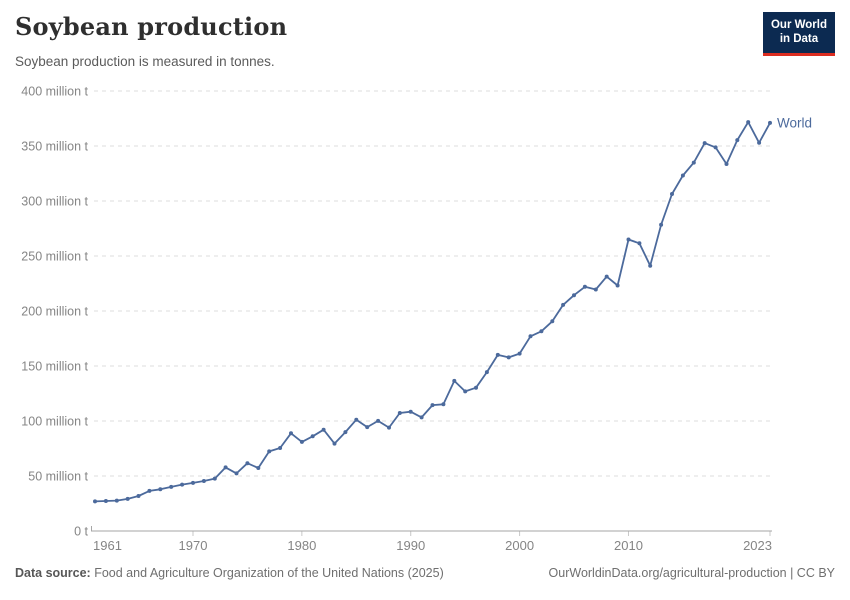 The height and width of the screenshot is (600, 850). What do you see at coordinates (54, 257) in the screenshot?
I see `y-axis-label: 250 million t` at bounding box center [54, 257].